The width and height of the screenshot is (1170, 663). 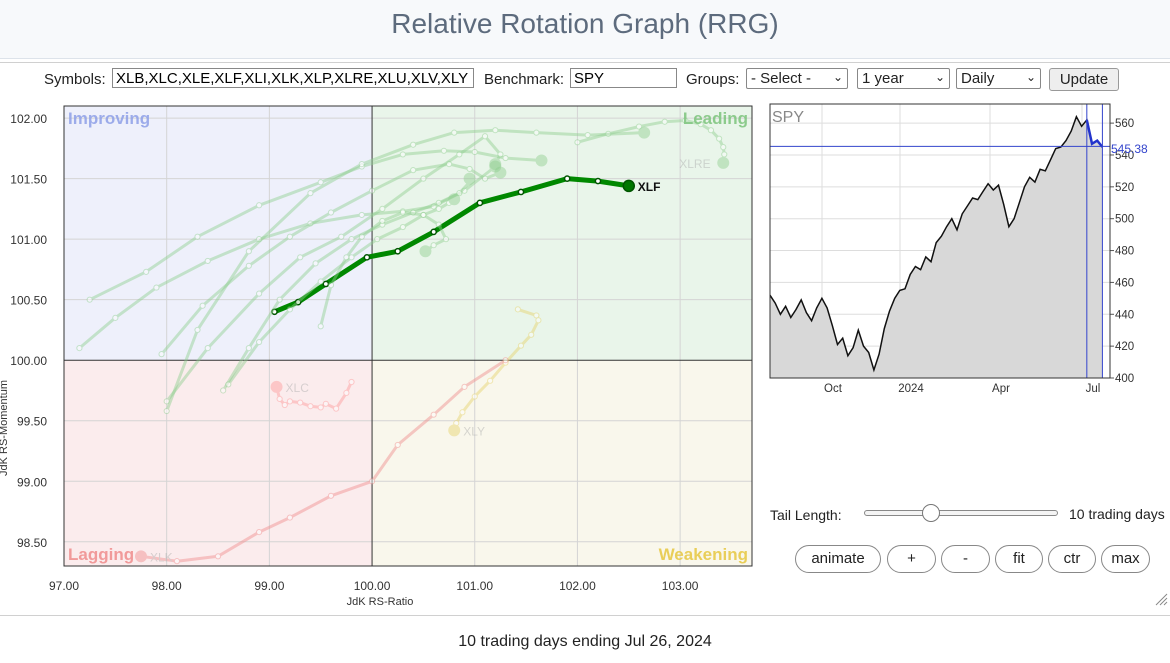 I want to click on series-xlre: XLRE, so click(x=652, y=144).